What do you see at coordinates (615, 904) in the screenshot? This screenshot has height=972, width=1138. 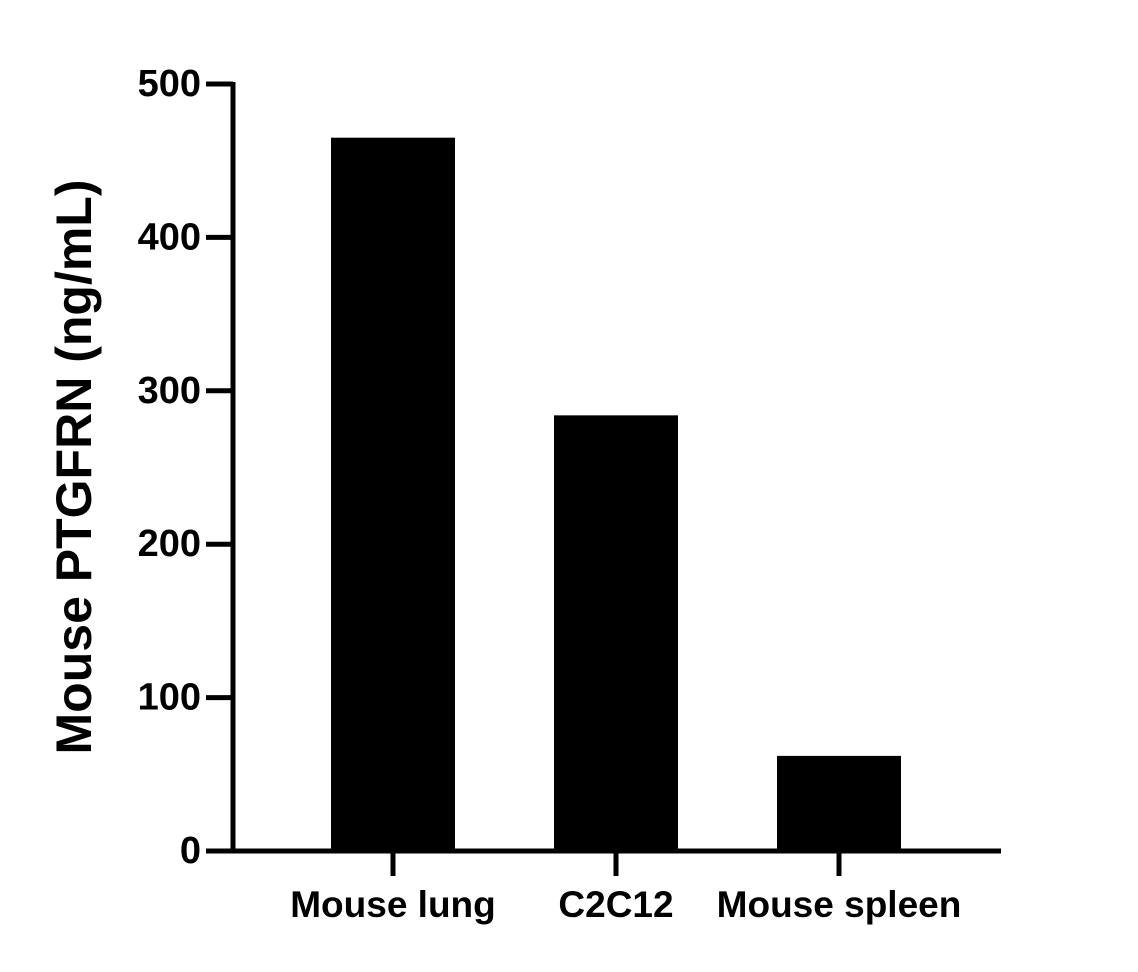 I see `x-tick-label: C2C12` at bounding box center [615, 904].